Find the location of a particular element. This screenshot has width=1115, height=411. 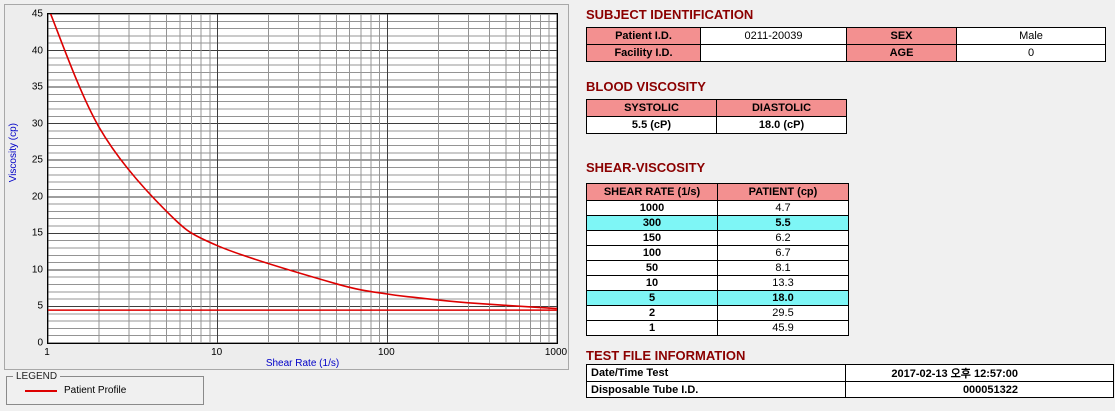

x-tick-label: 1 is located at coordinates (47, 352).